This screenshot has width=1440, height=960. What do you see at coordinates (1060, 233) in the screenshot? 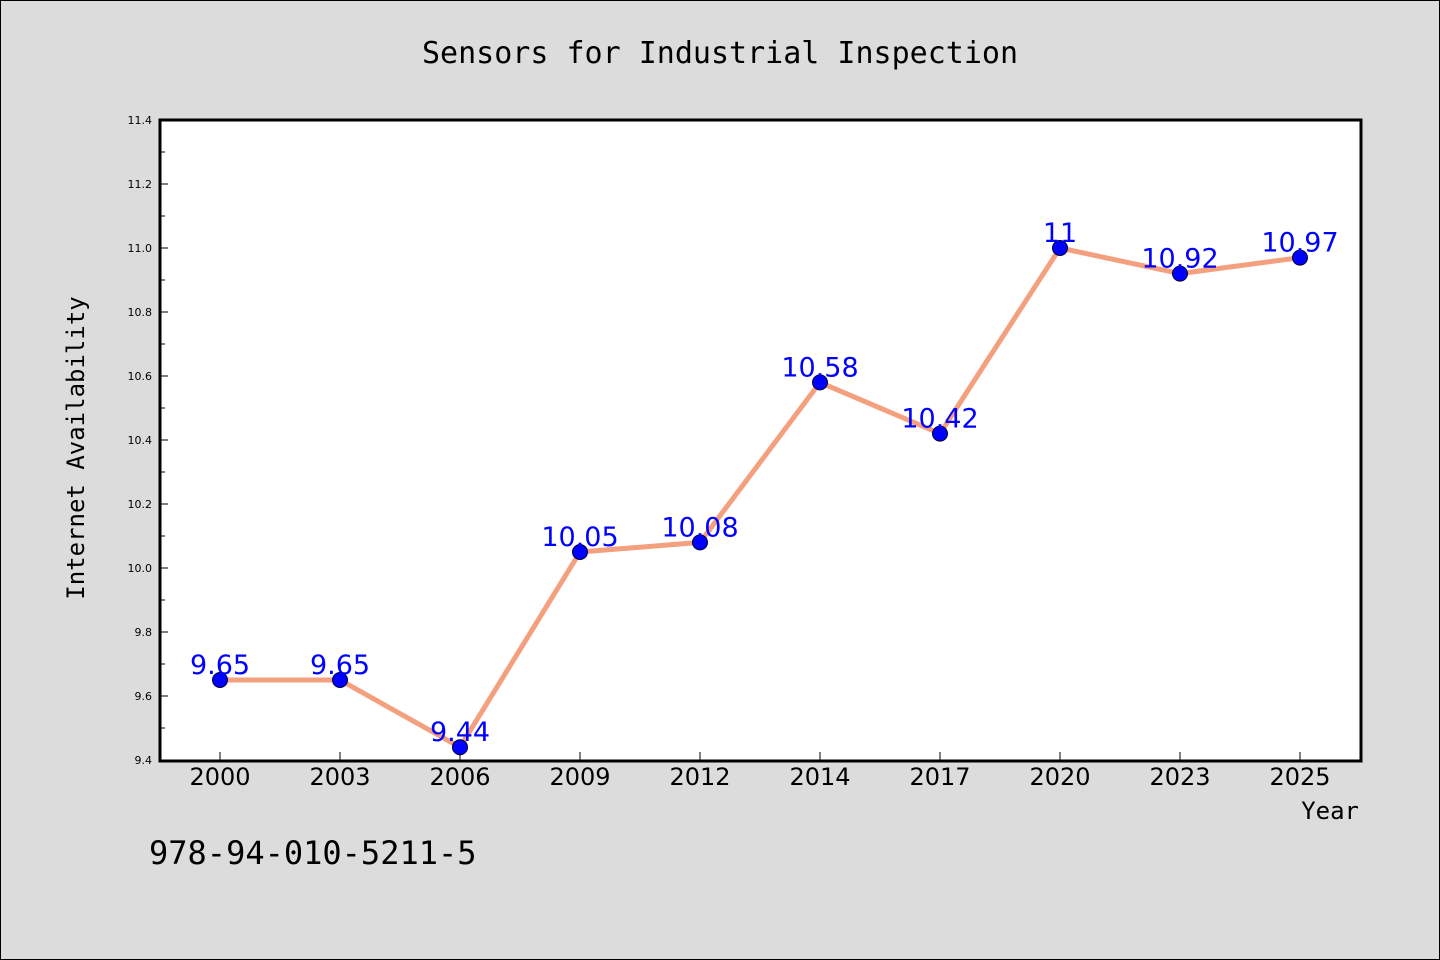
I see `data-label: 11` at bounding box center [1060, 233].